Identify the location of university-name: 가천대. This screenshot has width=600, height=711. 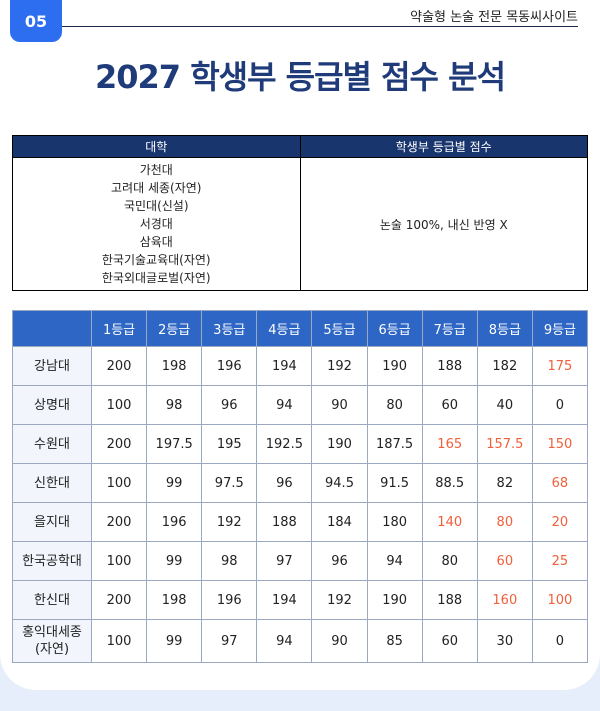
(156, 170).